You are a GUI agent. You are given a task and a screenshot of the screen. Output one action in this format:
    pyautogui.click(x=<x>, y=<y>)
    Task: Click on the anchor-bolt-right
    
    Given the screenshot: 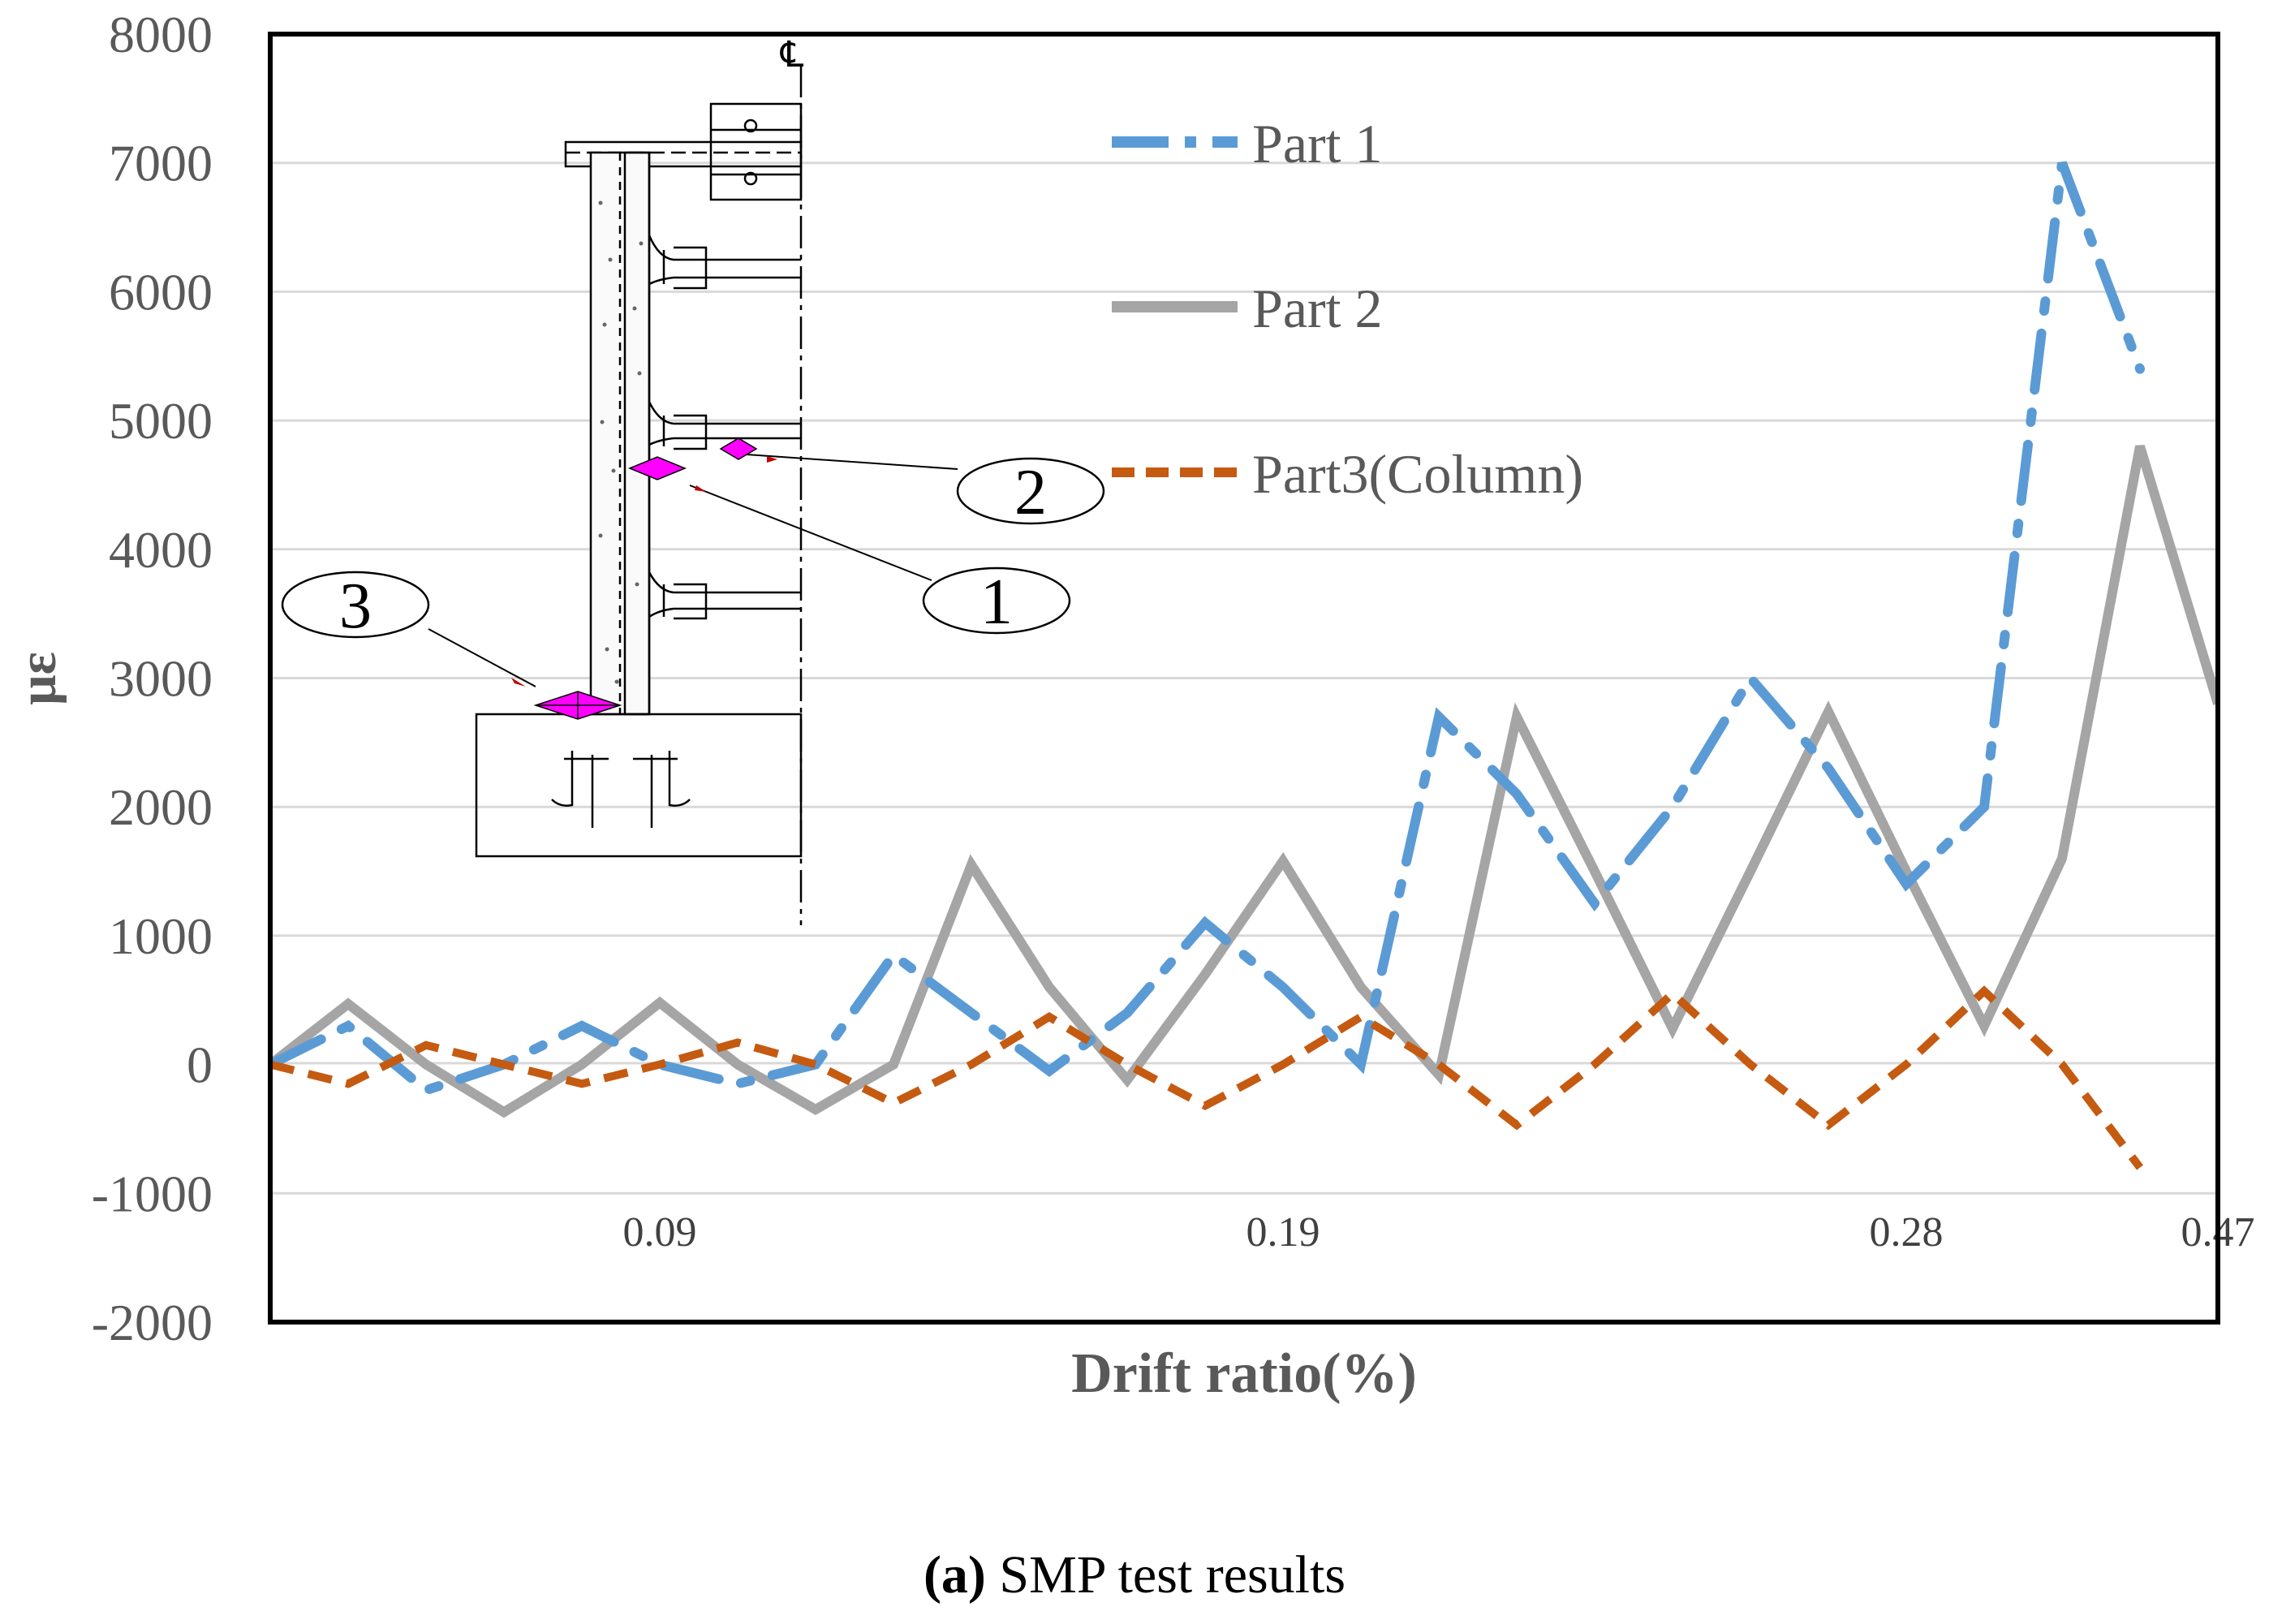 What is the action you would take?
    pyautogui.click(x=662, y=790)
    